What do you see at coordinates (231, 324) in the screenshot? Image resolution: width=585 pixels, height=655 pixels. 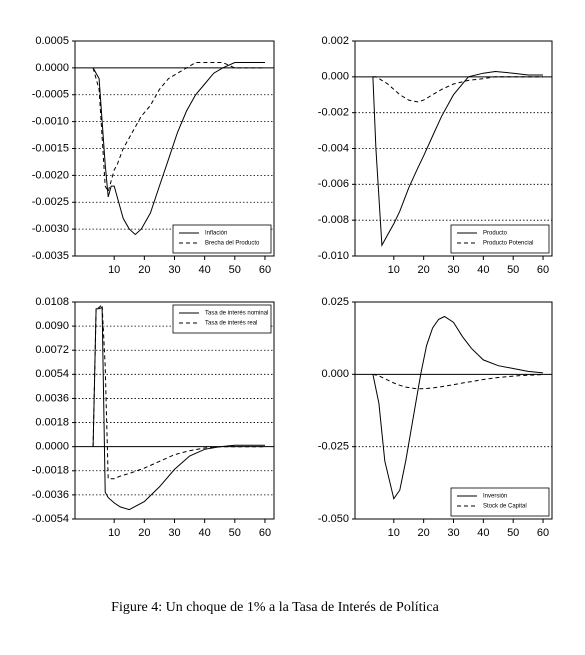 I see `legend-label: Tasa de interés real` at bounding box center [231, 324].